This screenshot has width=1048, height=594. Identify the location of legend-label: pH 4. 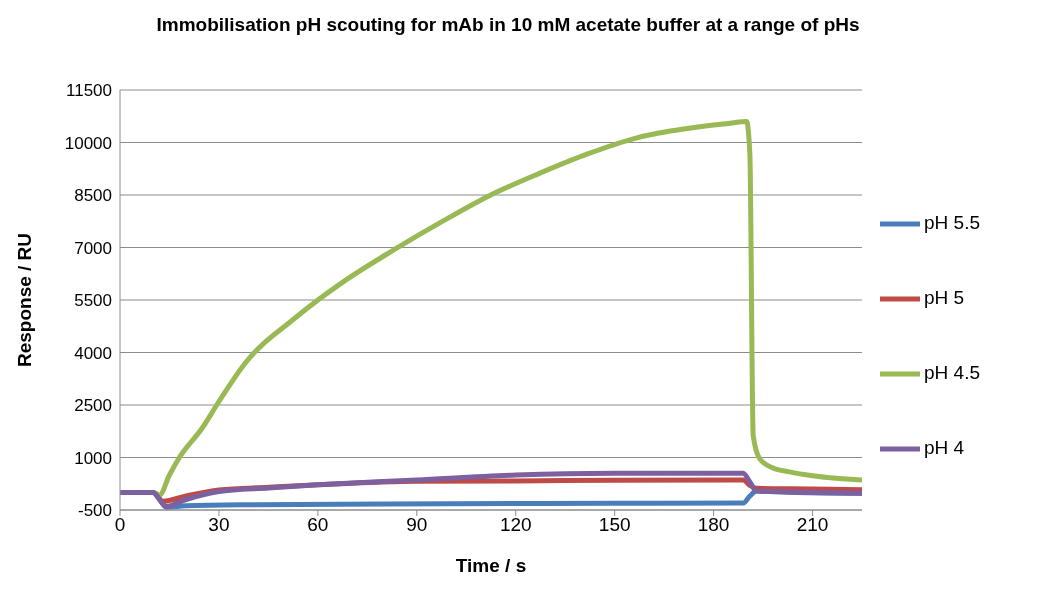
(944, 447).